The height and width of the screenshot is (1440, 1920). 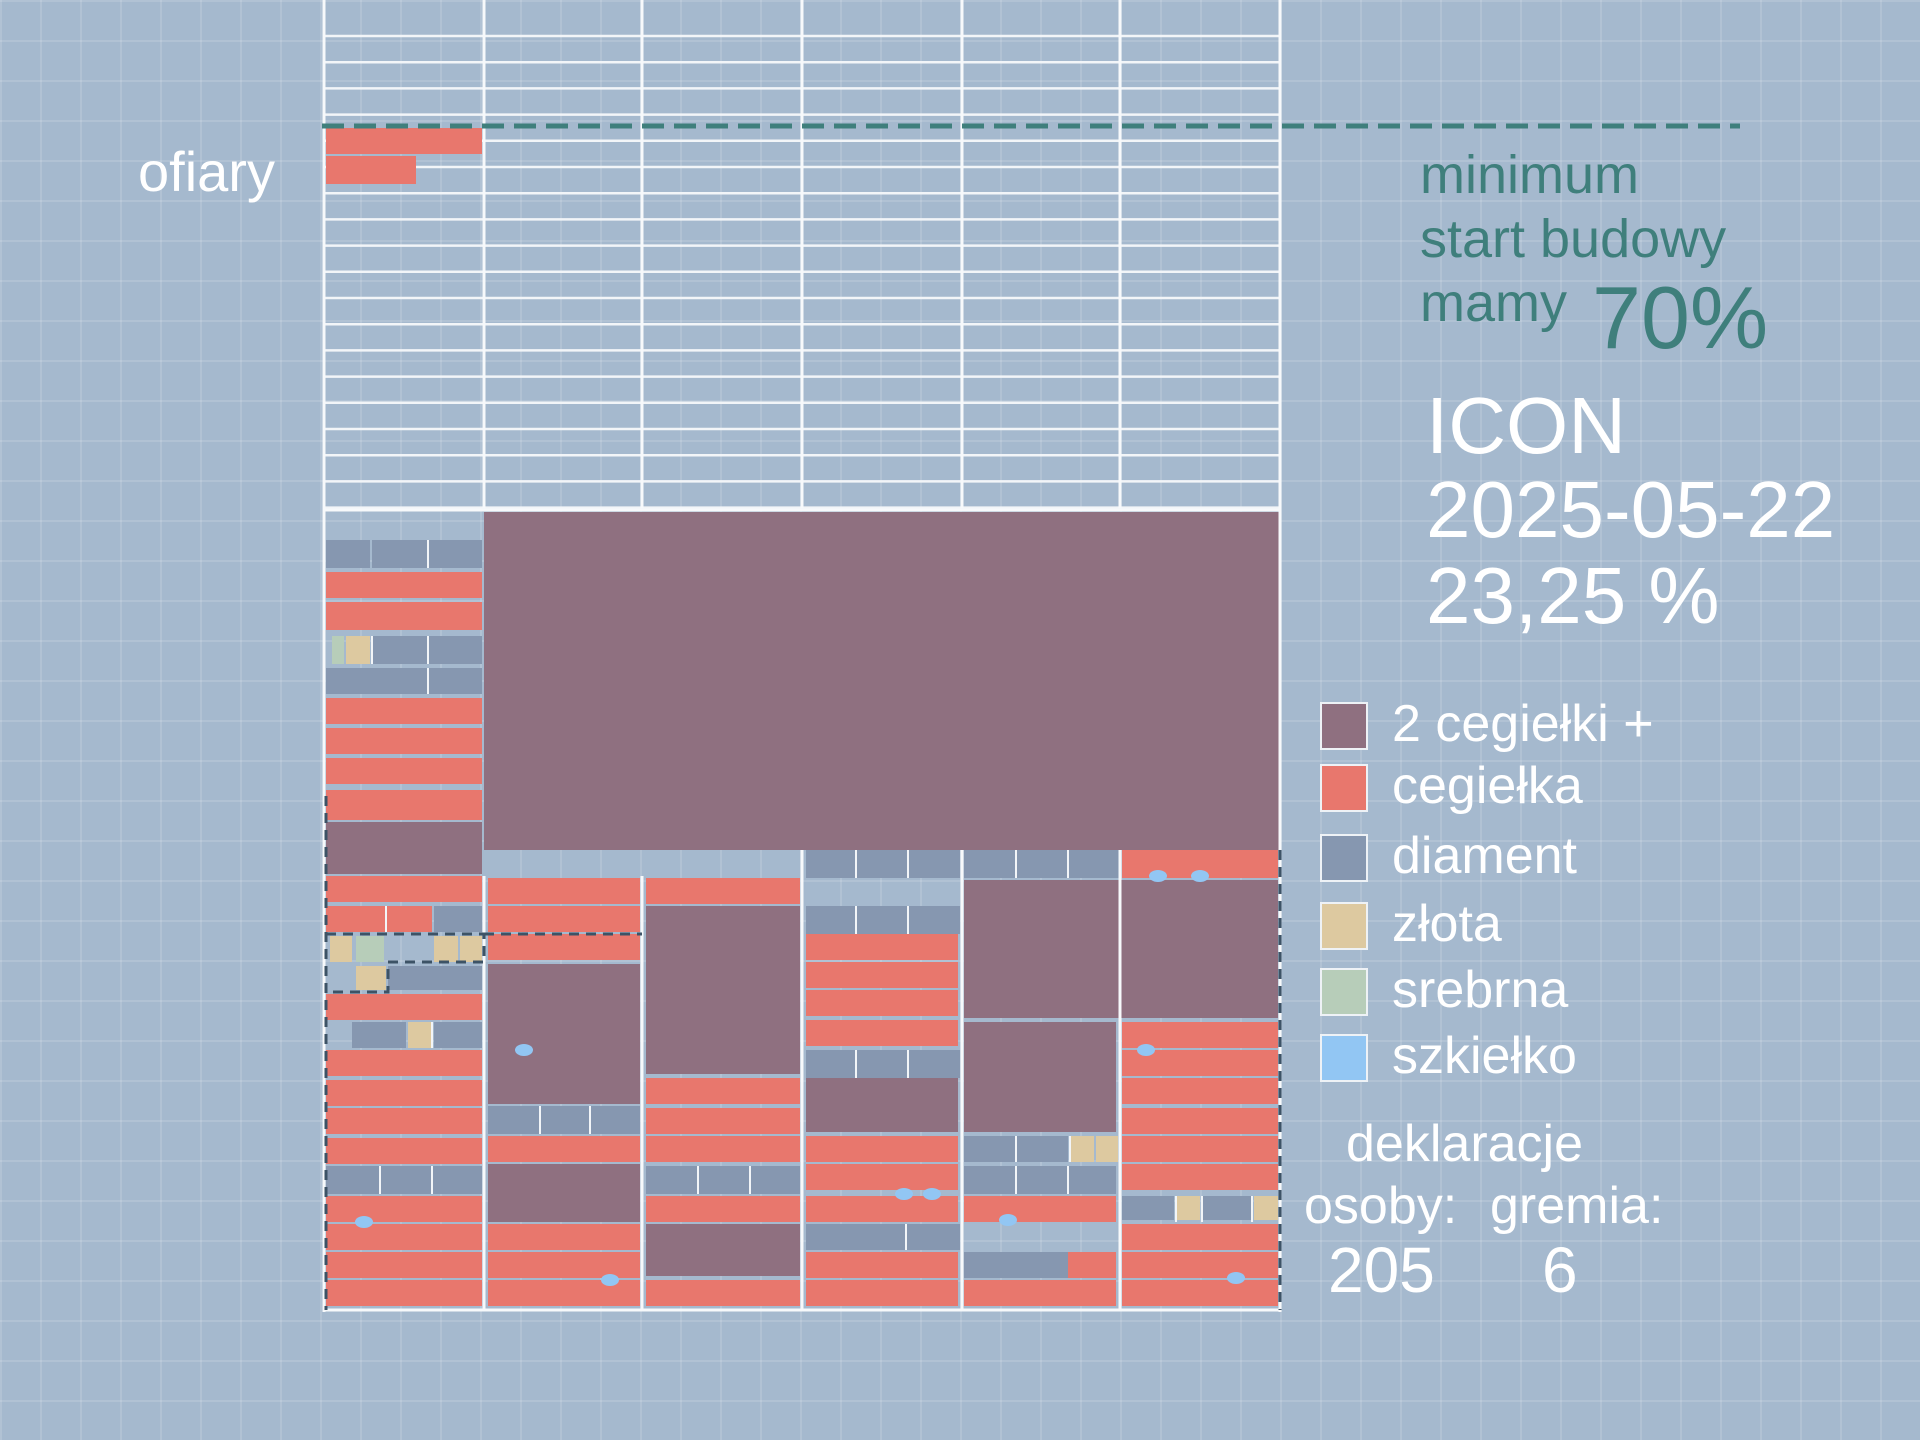 I want to click on legend-label: złota, so click(x=1447, y=924).